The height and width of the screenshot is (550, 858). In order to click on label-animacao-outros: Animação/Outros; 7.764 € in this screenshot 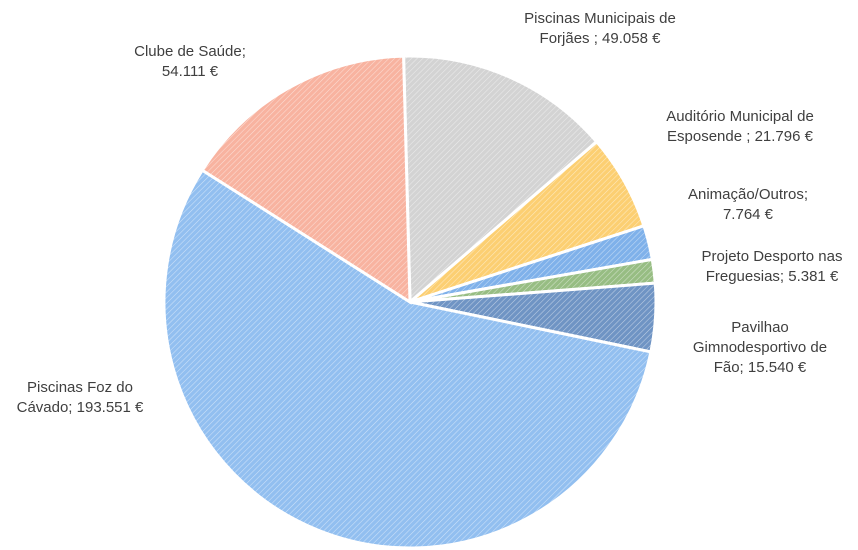, I will do `click(748, 204)`.